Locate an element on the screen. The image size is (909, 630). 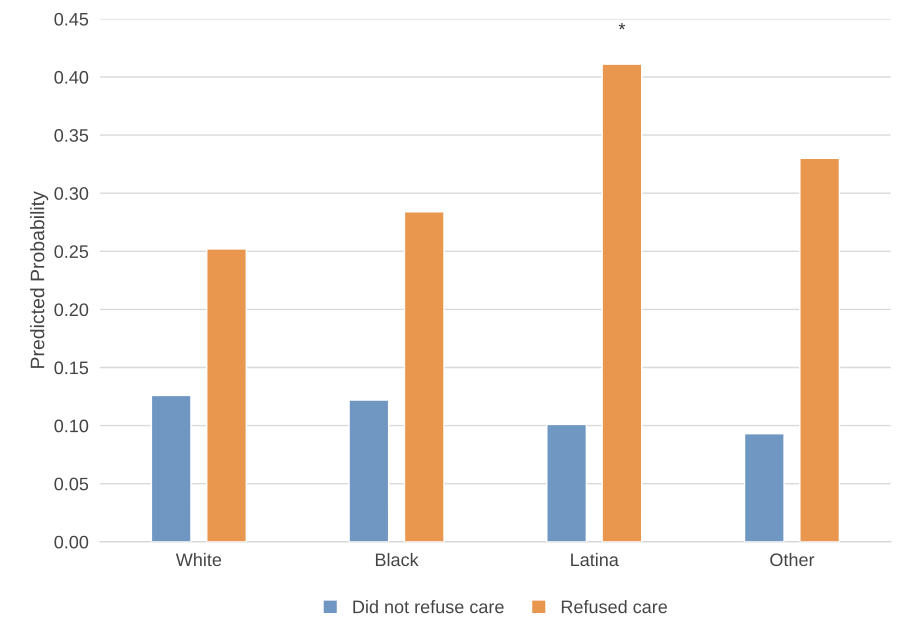
y-tick-label: 0.05 is located at coordinates (71, 484).